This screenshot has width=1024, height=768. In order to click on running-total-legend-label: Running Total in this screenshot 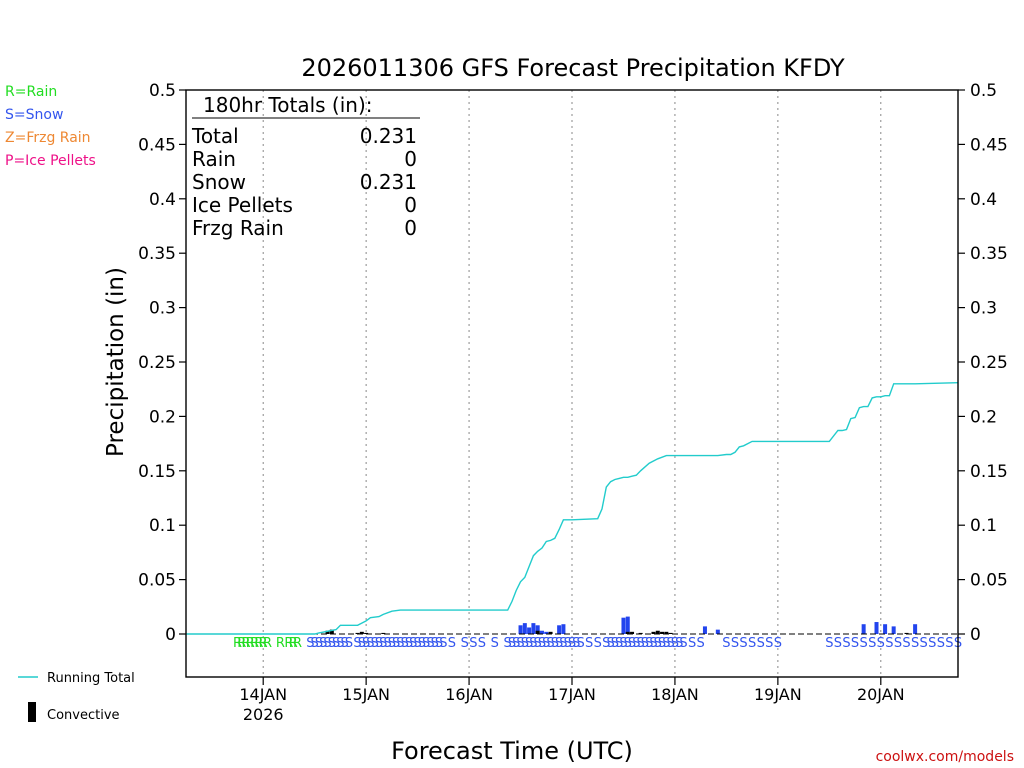, I will do `click(91, 678)`.